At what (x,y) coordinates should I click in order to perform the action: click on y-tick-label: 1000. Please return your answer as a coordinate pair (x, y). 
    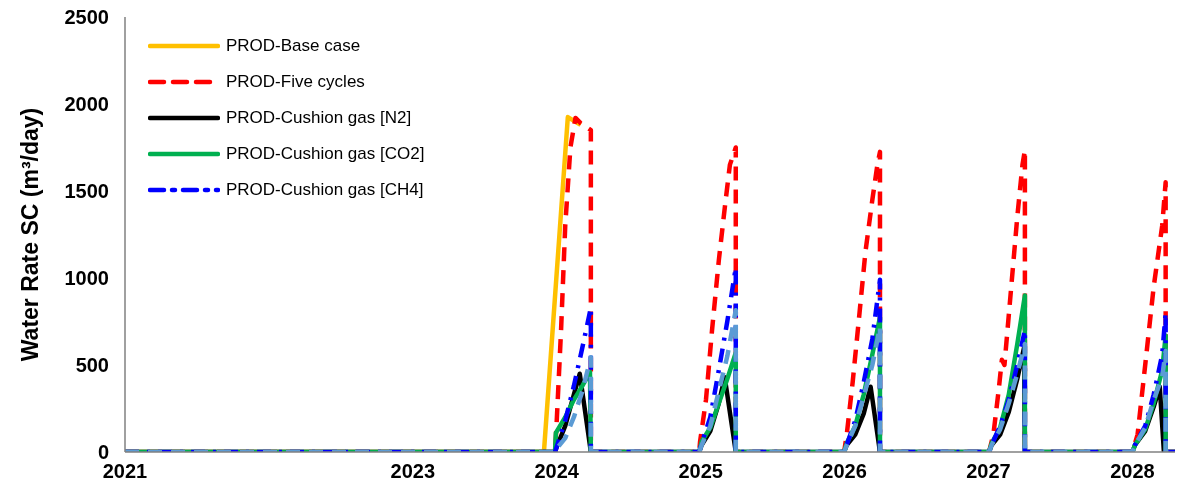
    Looking at the image, I should click on (86, 278).